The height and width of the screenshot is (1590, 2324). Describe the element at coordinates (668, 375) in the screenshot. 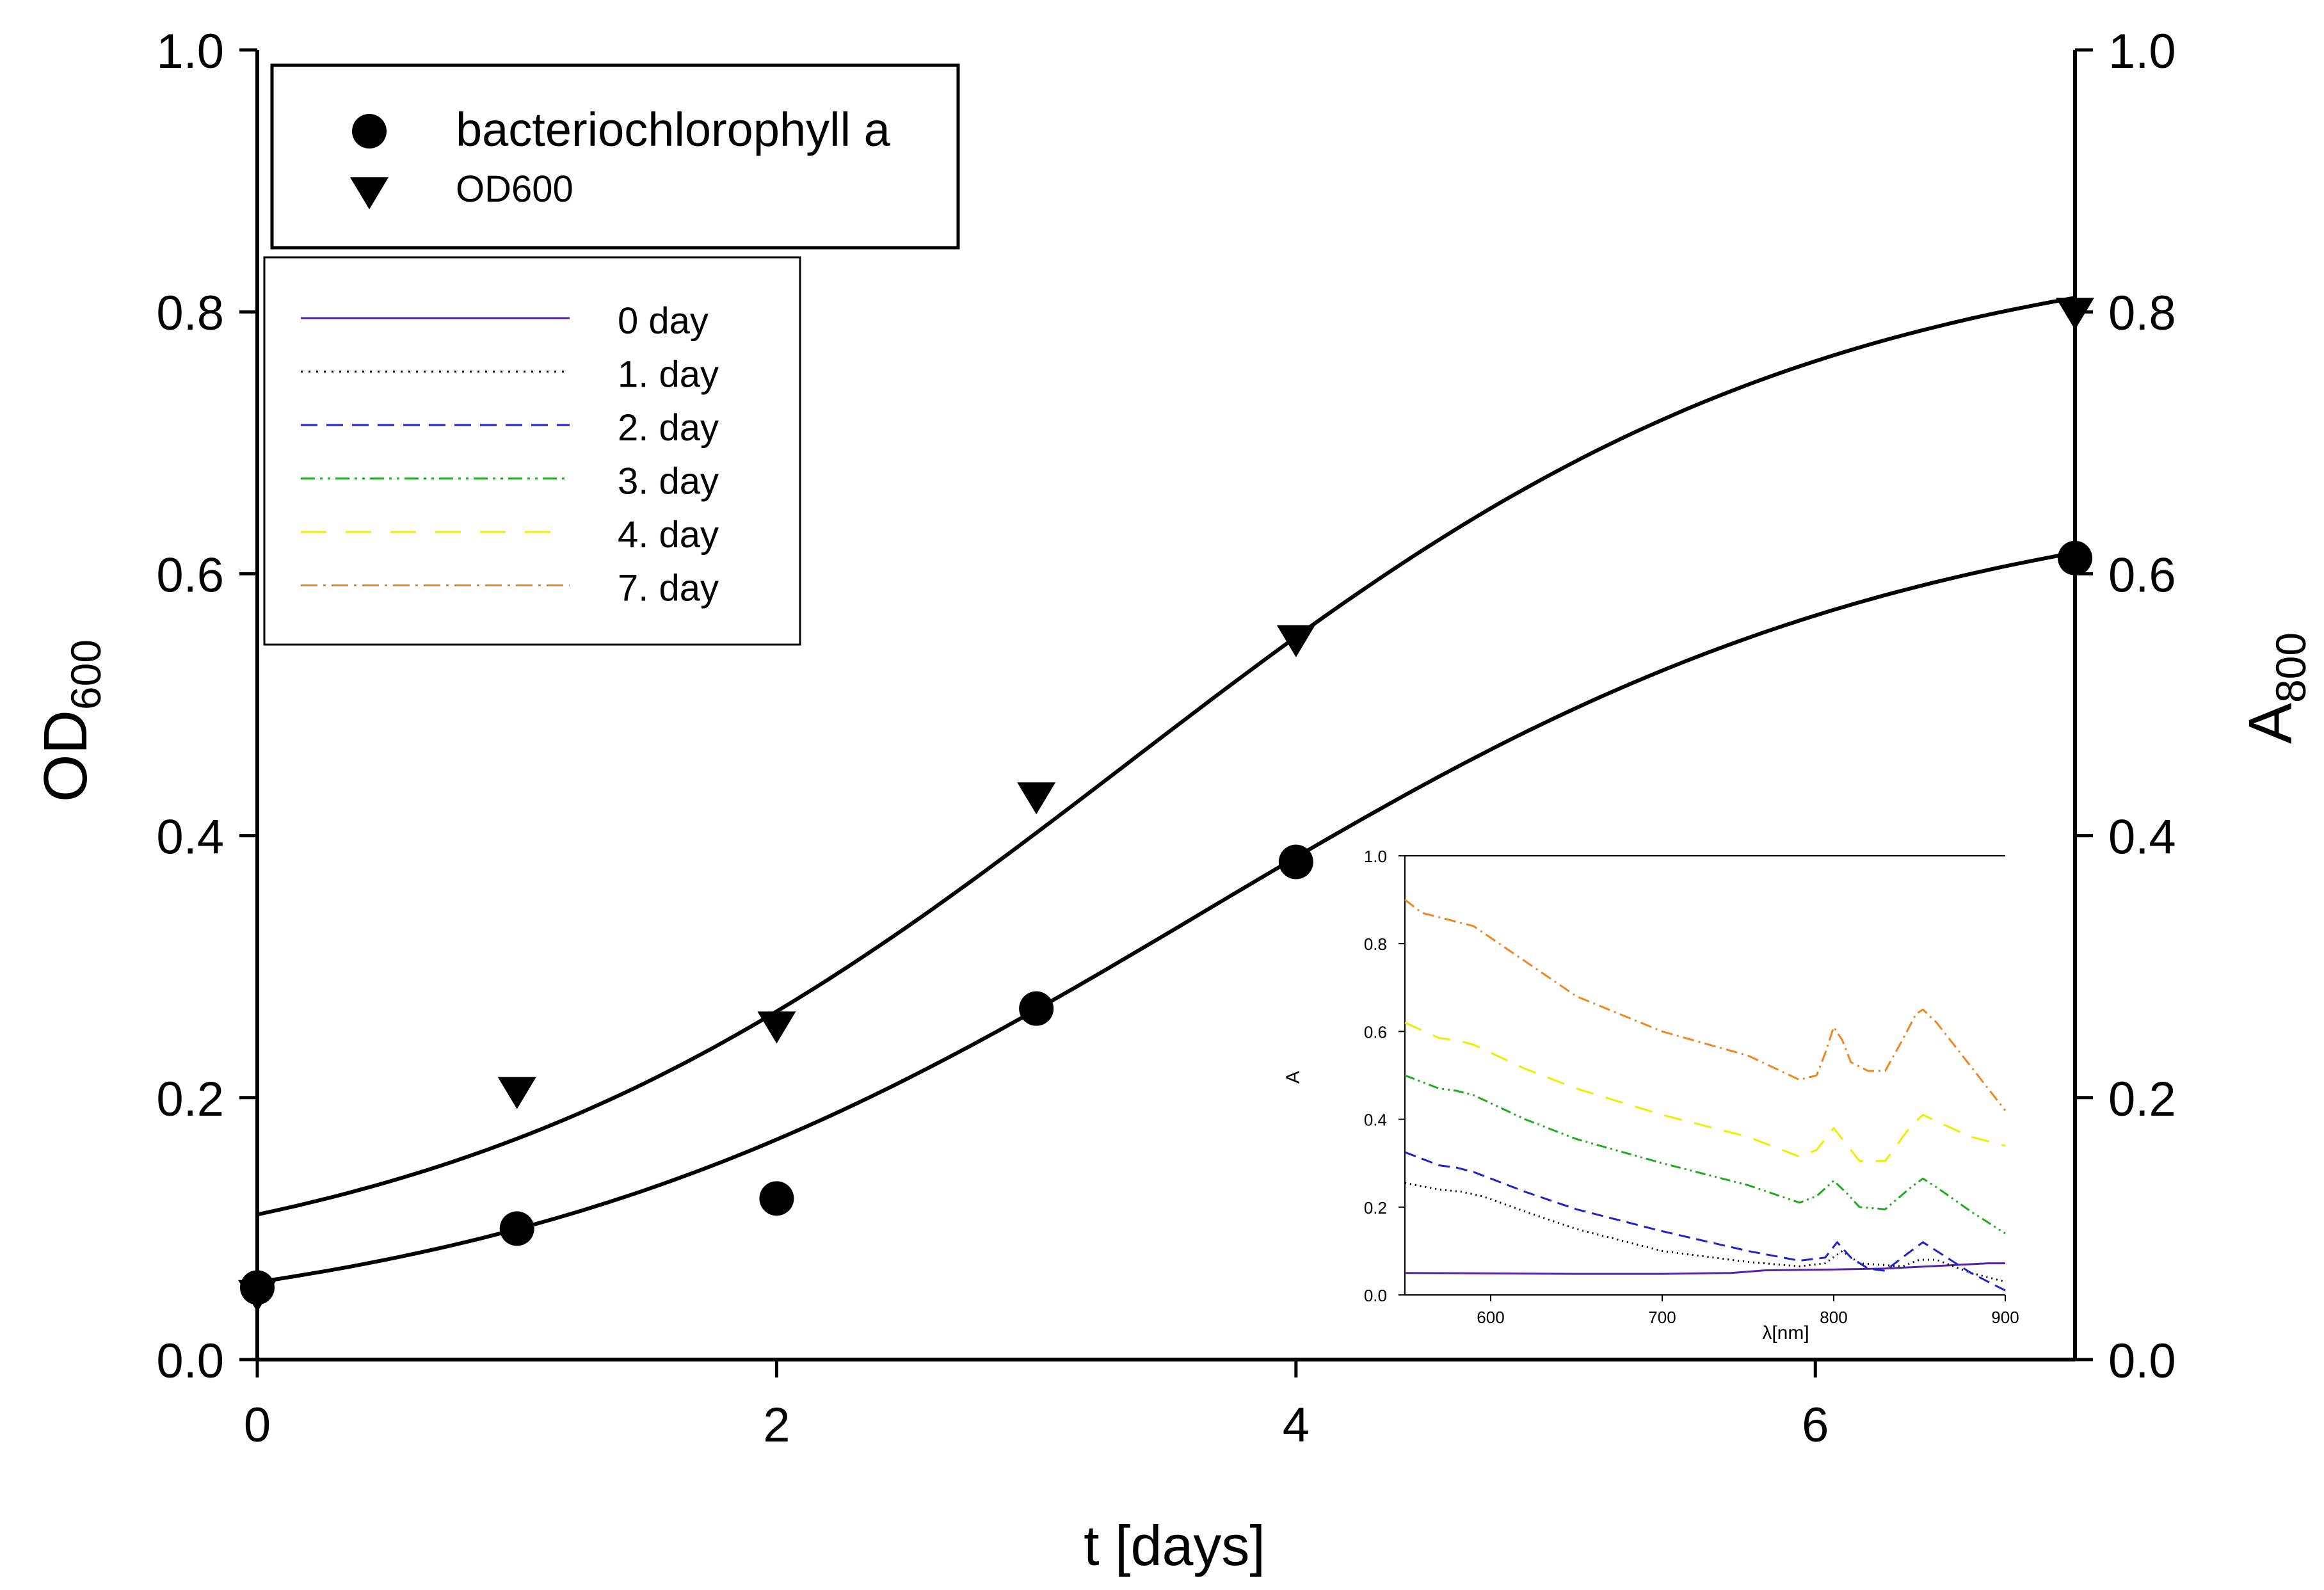

I see `legend-line-label: 1. day` at that location.